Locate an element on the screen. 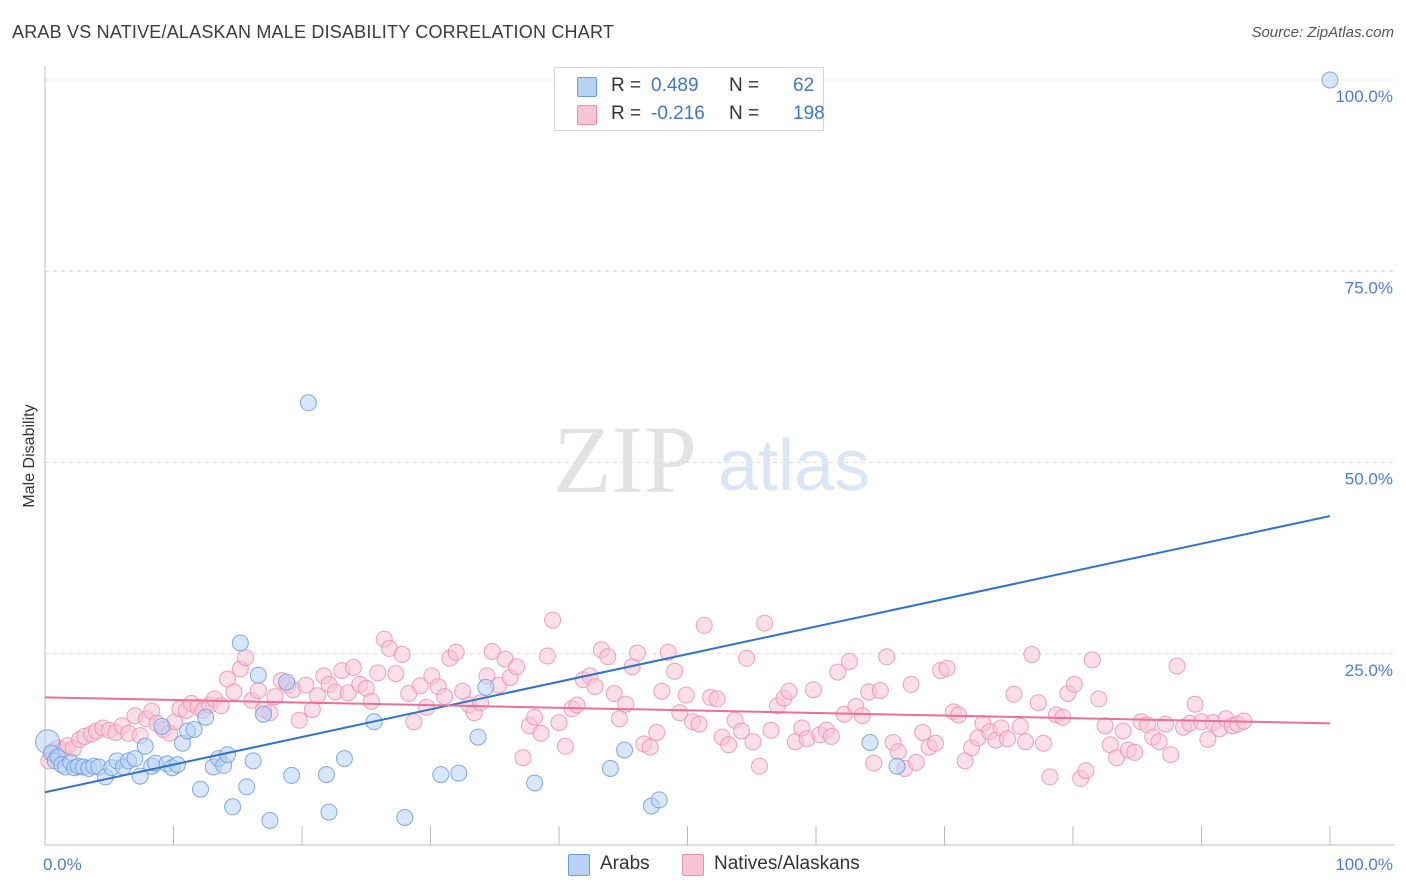 This screenshot has height=892, width=1406. series-legend-label-arabs: Arabs is located at coordinates (625, 863).